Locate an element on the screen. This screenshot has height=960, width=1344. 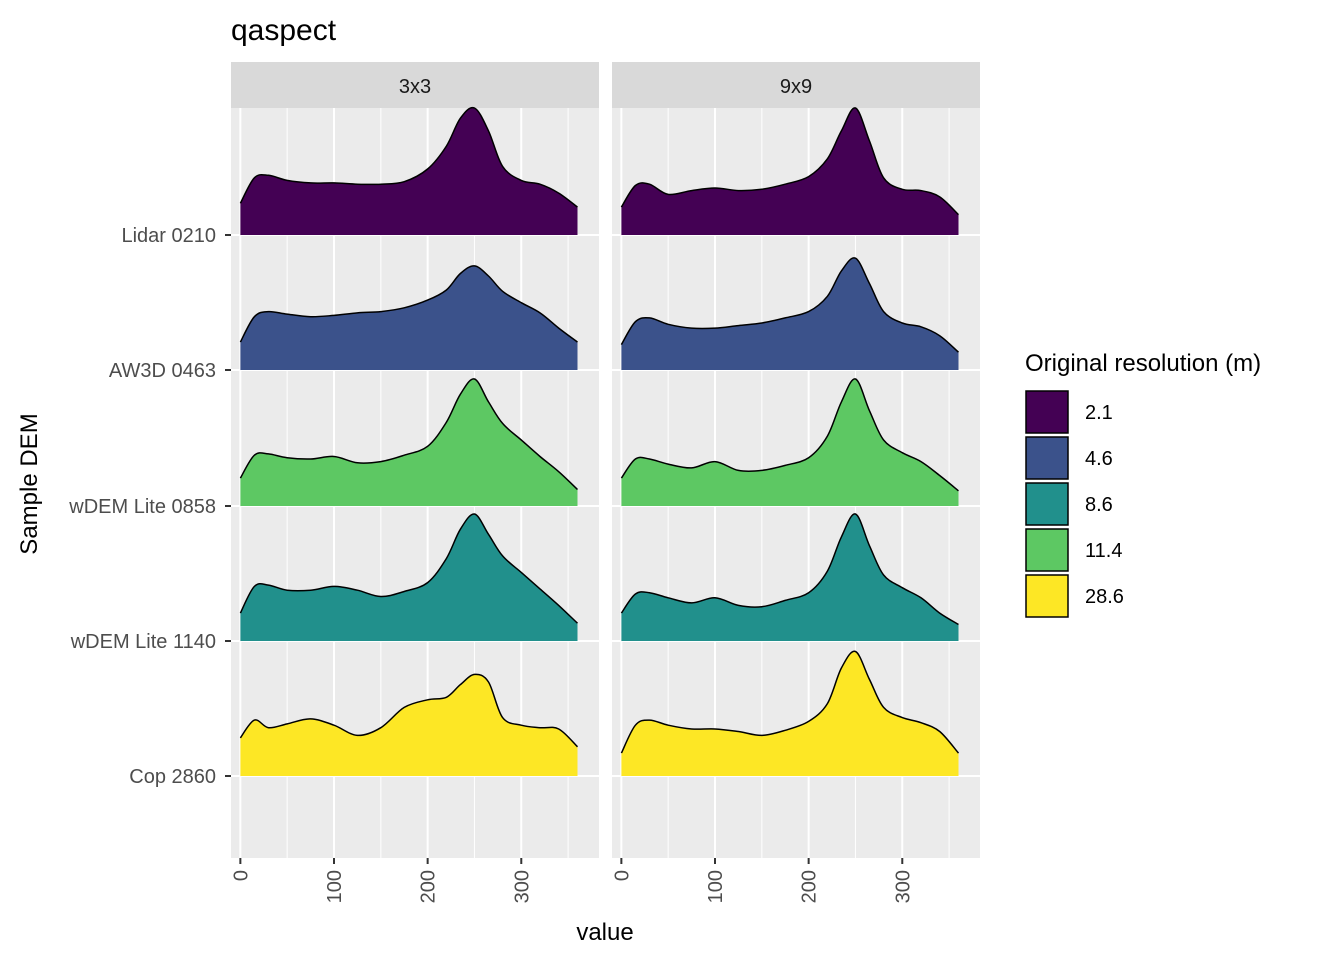
y-tick-label: Cop 2860 is located at coordinates (172, 777).